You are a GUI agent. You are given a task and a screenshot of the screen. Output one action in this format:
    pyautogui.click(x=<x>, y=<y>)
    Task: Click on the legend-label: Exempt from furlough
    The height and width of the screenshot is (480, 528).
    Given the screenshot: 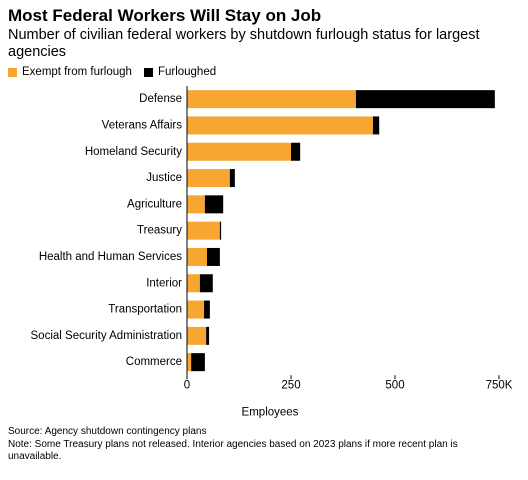 What is the action you would take?
    pyautogui.click(x=77, y=72)
    